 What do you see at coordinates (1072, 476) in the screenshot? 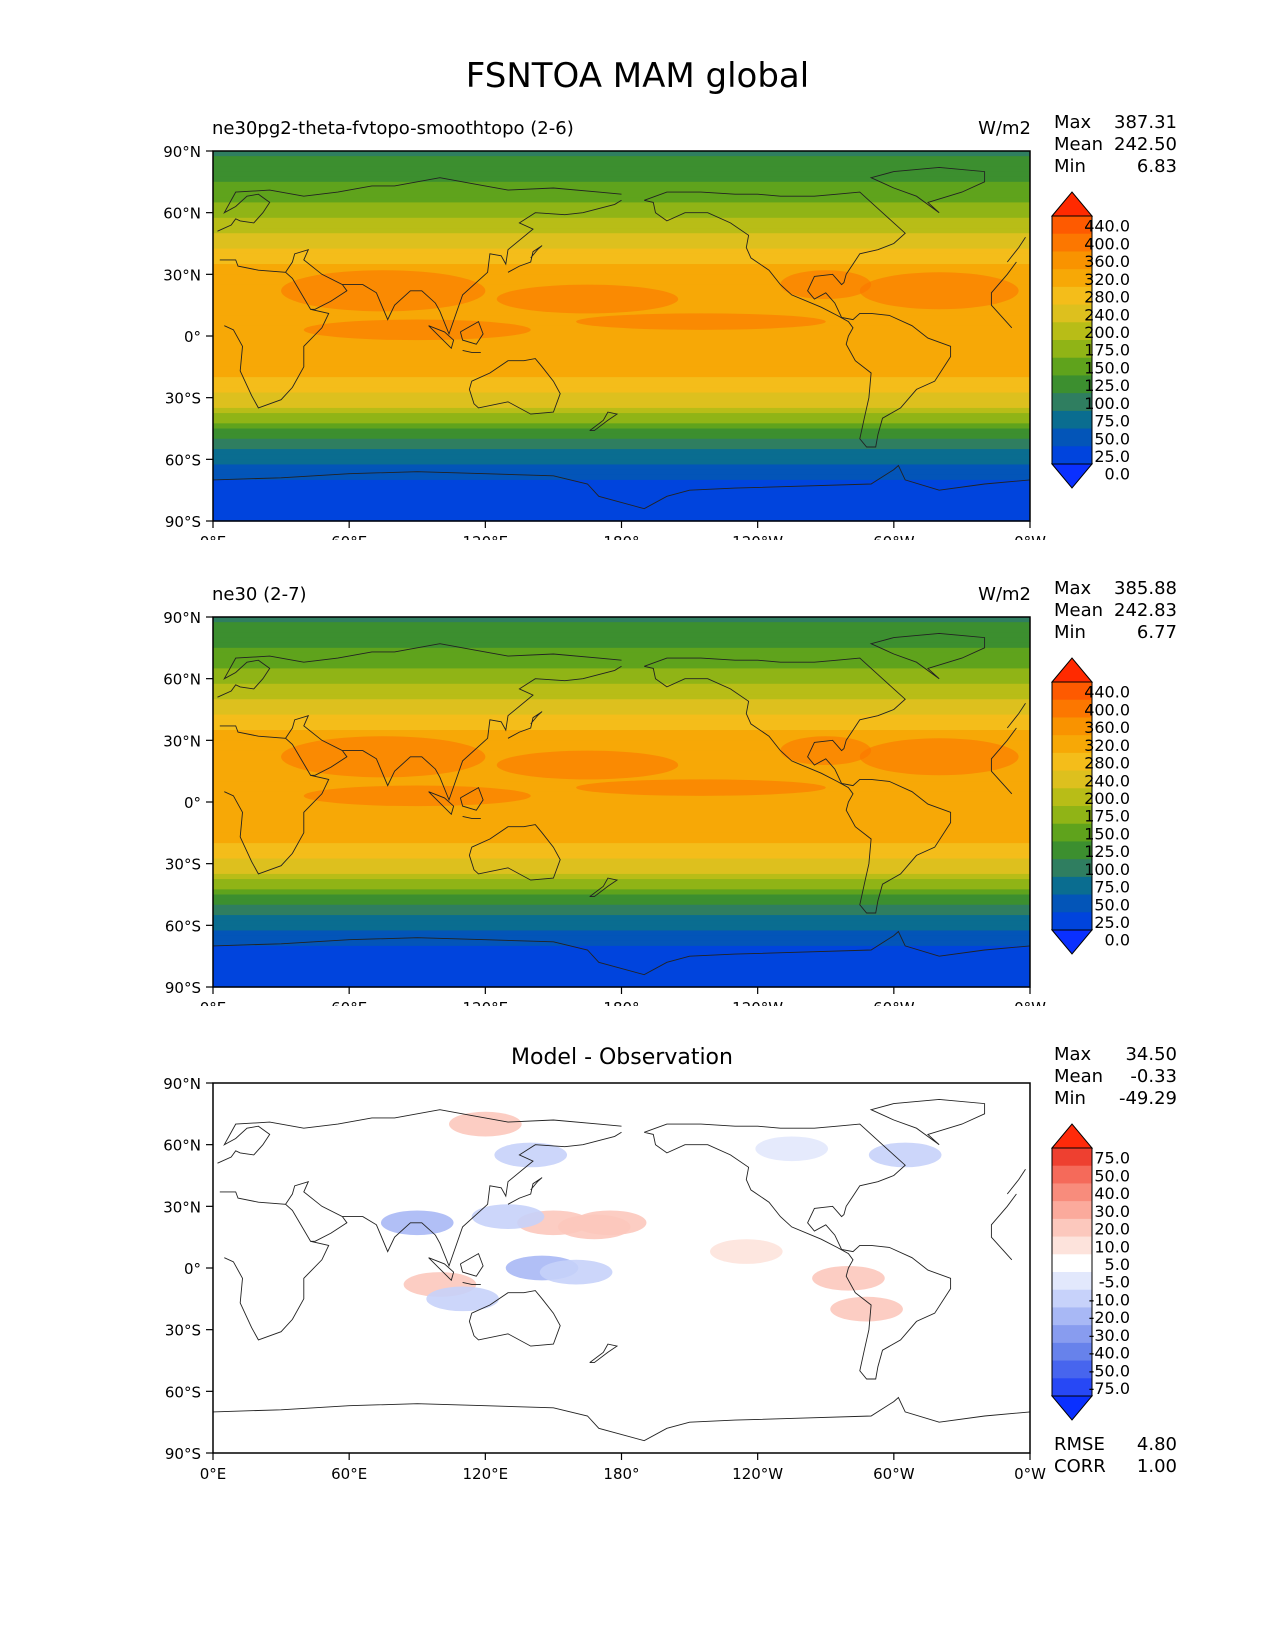
I see `colorbar-extend-min` at bounding box center [1072, 476].